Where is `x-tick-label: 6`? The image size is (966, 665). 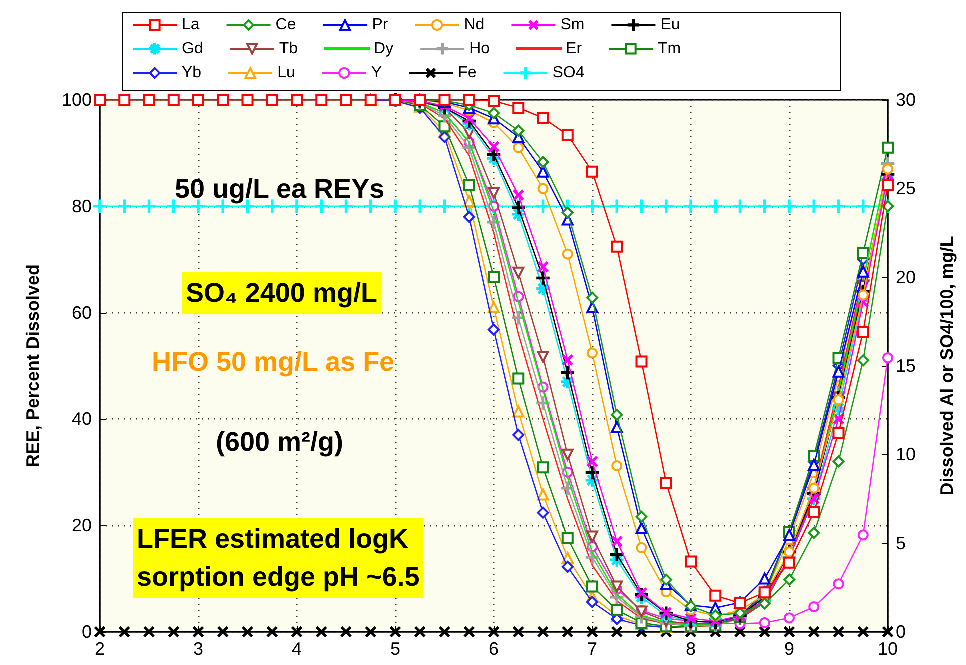
x-tick-label: 6 is located at coordinates (494, 649).